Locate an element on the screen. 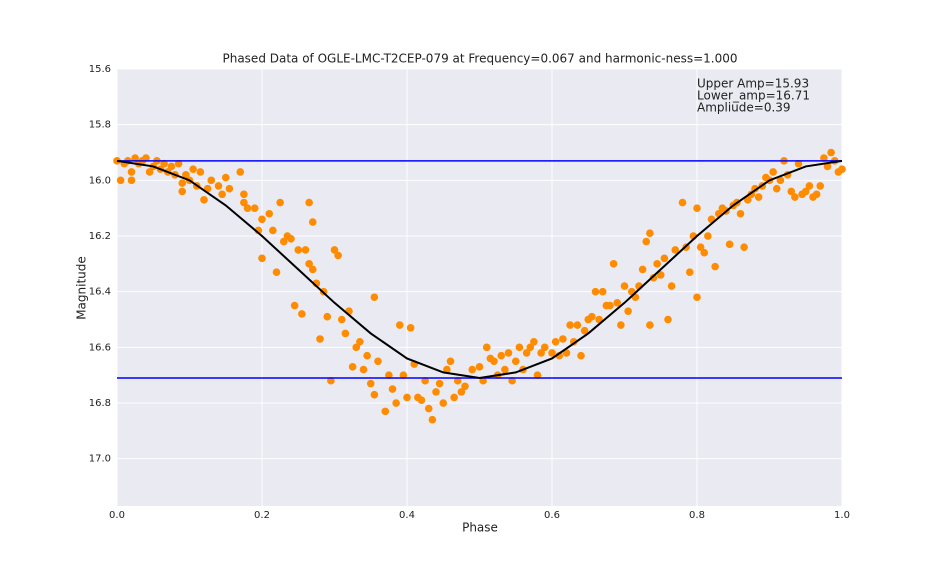  x-axis-label: Phase is located at coordinates (480, 528).